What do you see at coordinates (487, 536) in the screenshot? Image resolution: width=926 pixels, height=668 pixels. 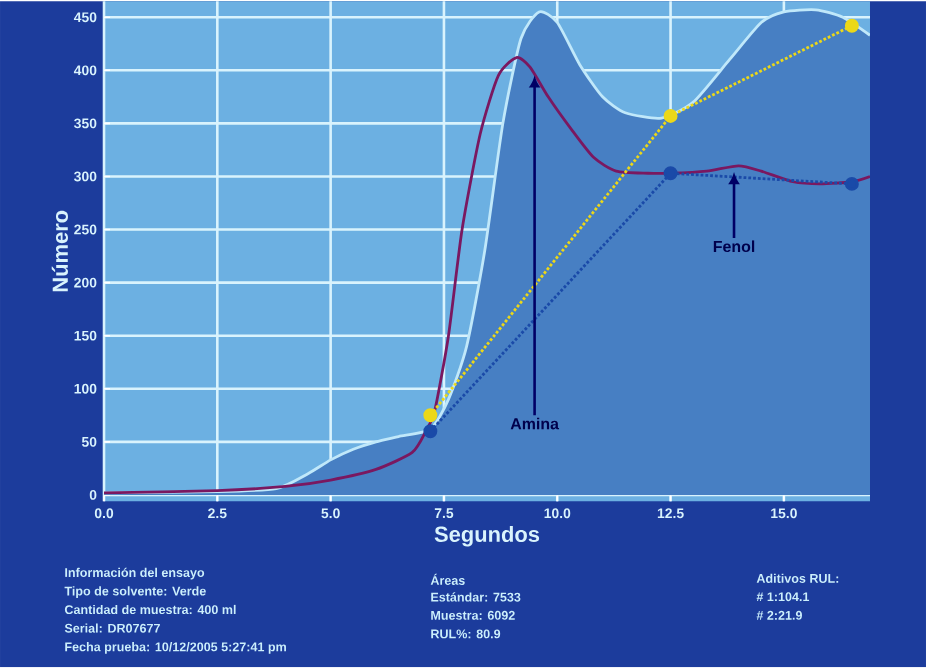 I see `x-axis-title: Segundos` at bounding box center [487, 536].